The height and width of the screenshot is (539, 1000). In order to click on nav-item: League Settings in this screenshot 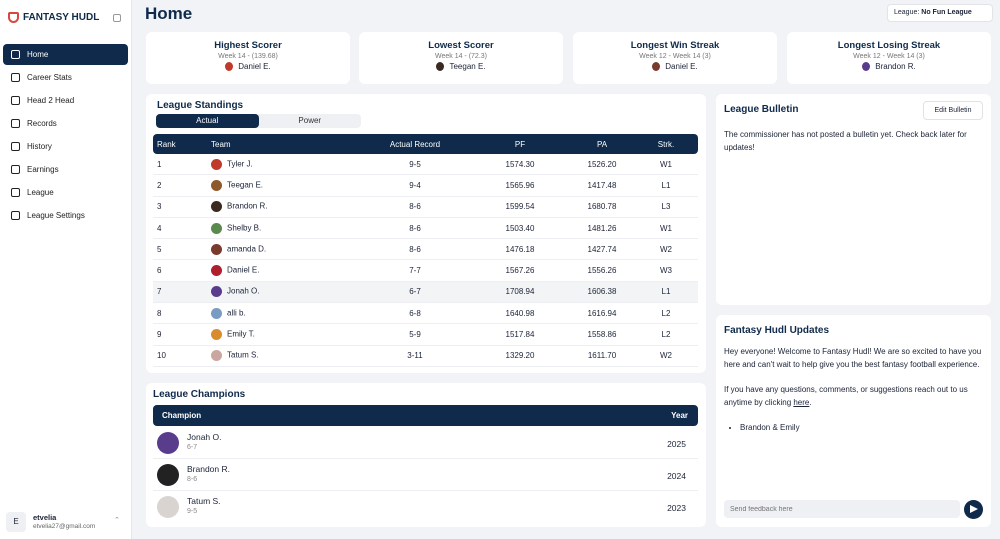, I will do `click(65, 215)`.